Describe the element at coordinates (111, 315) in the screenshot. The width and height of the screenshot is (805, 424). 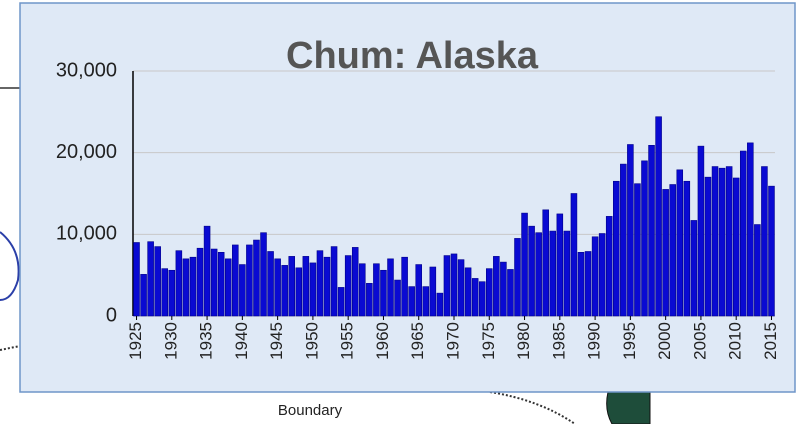
I see `y-tick-label: 0` at that location.